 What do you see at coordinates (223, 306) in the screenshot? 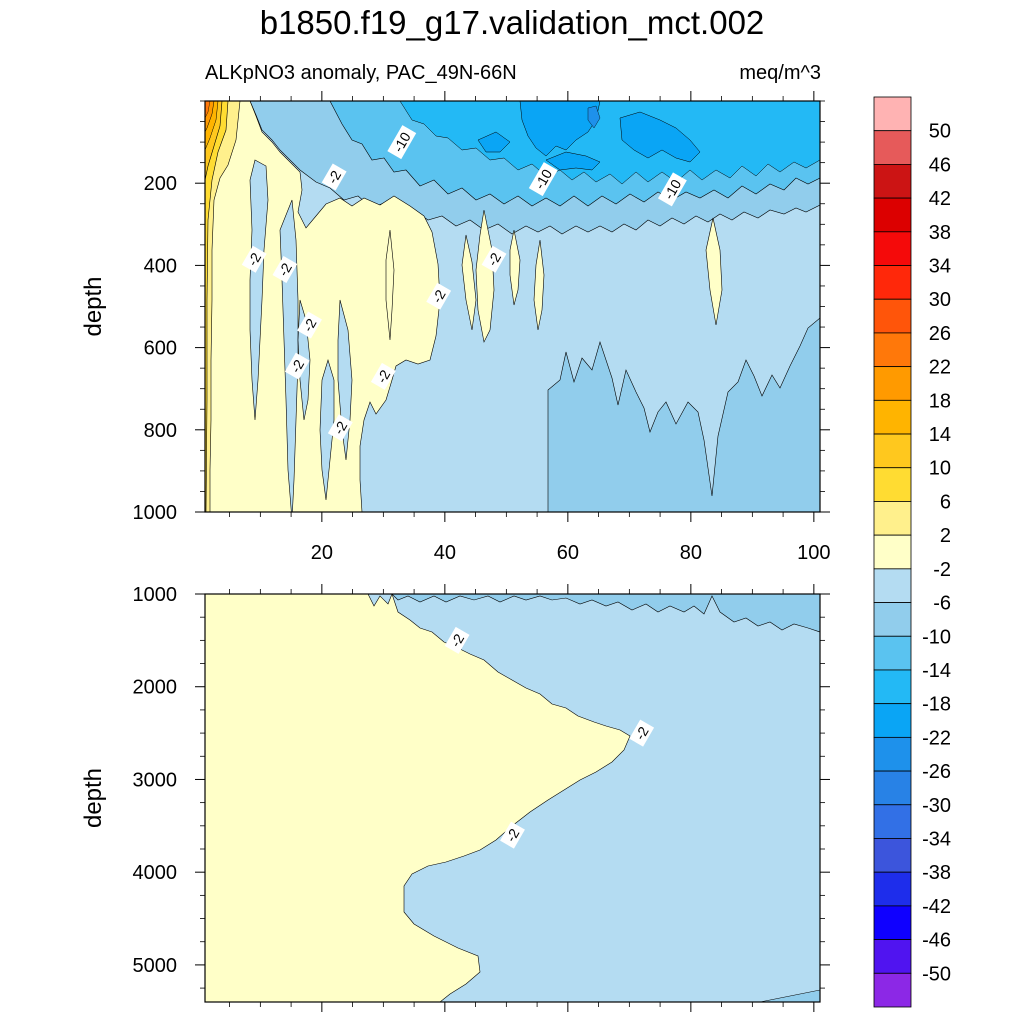
I see `fill-level-plus6` at bounding box center [223, 306].